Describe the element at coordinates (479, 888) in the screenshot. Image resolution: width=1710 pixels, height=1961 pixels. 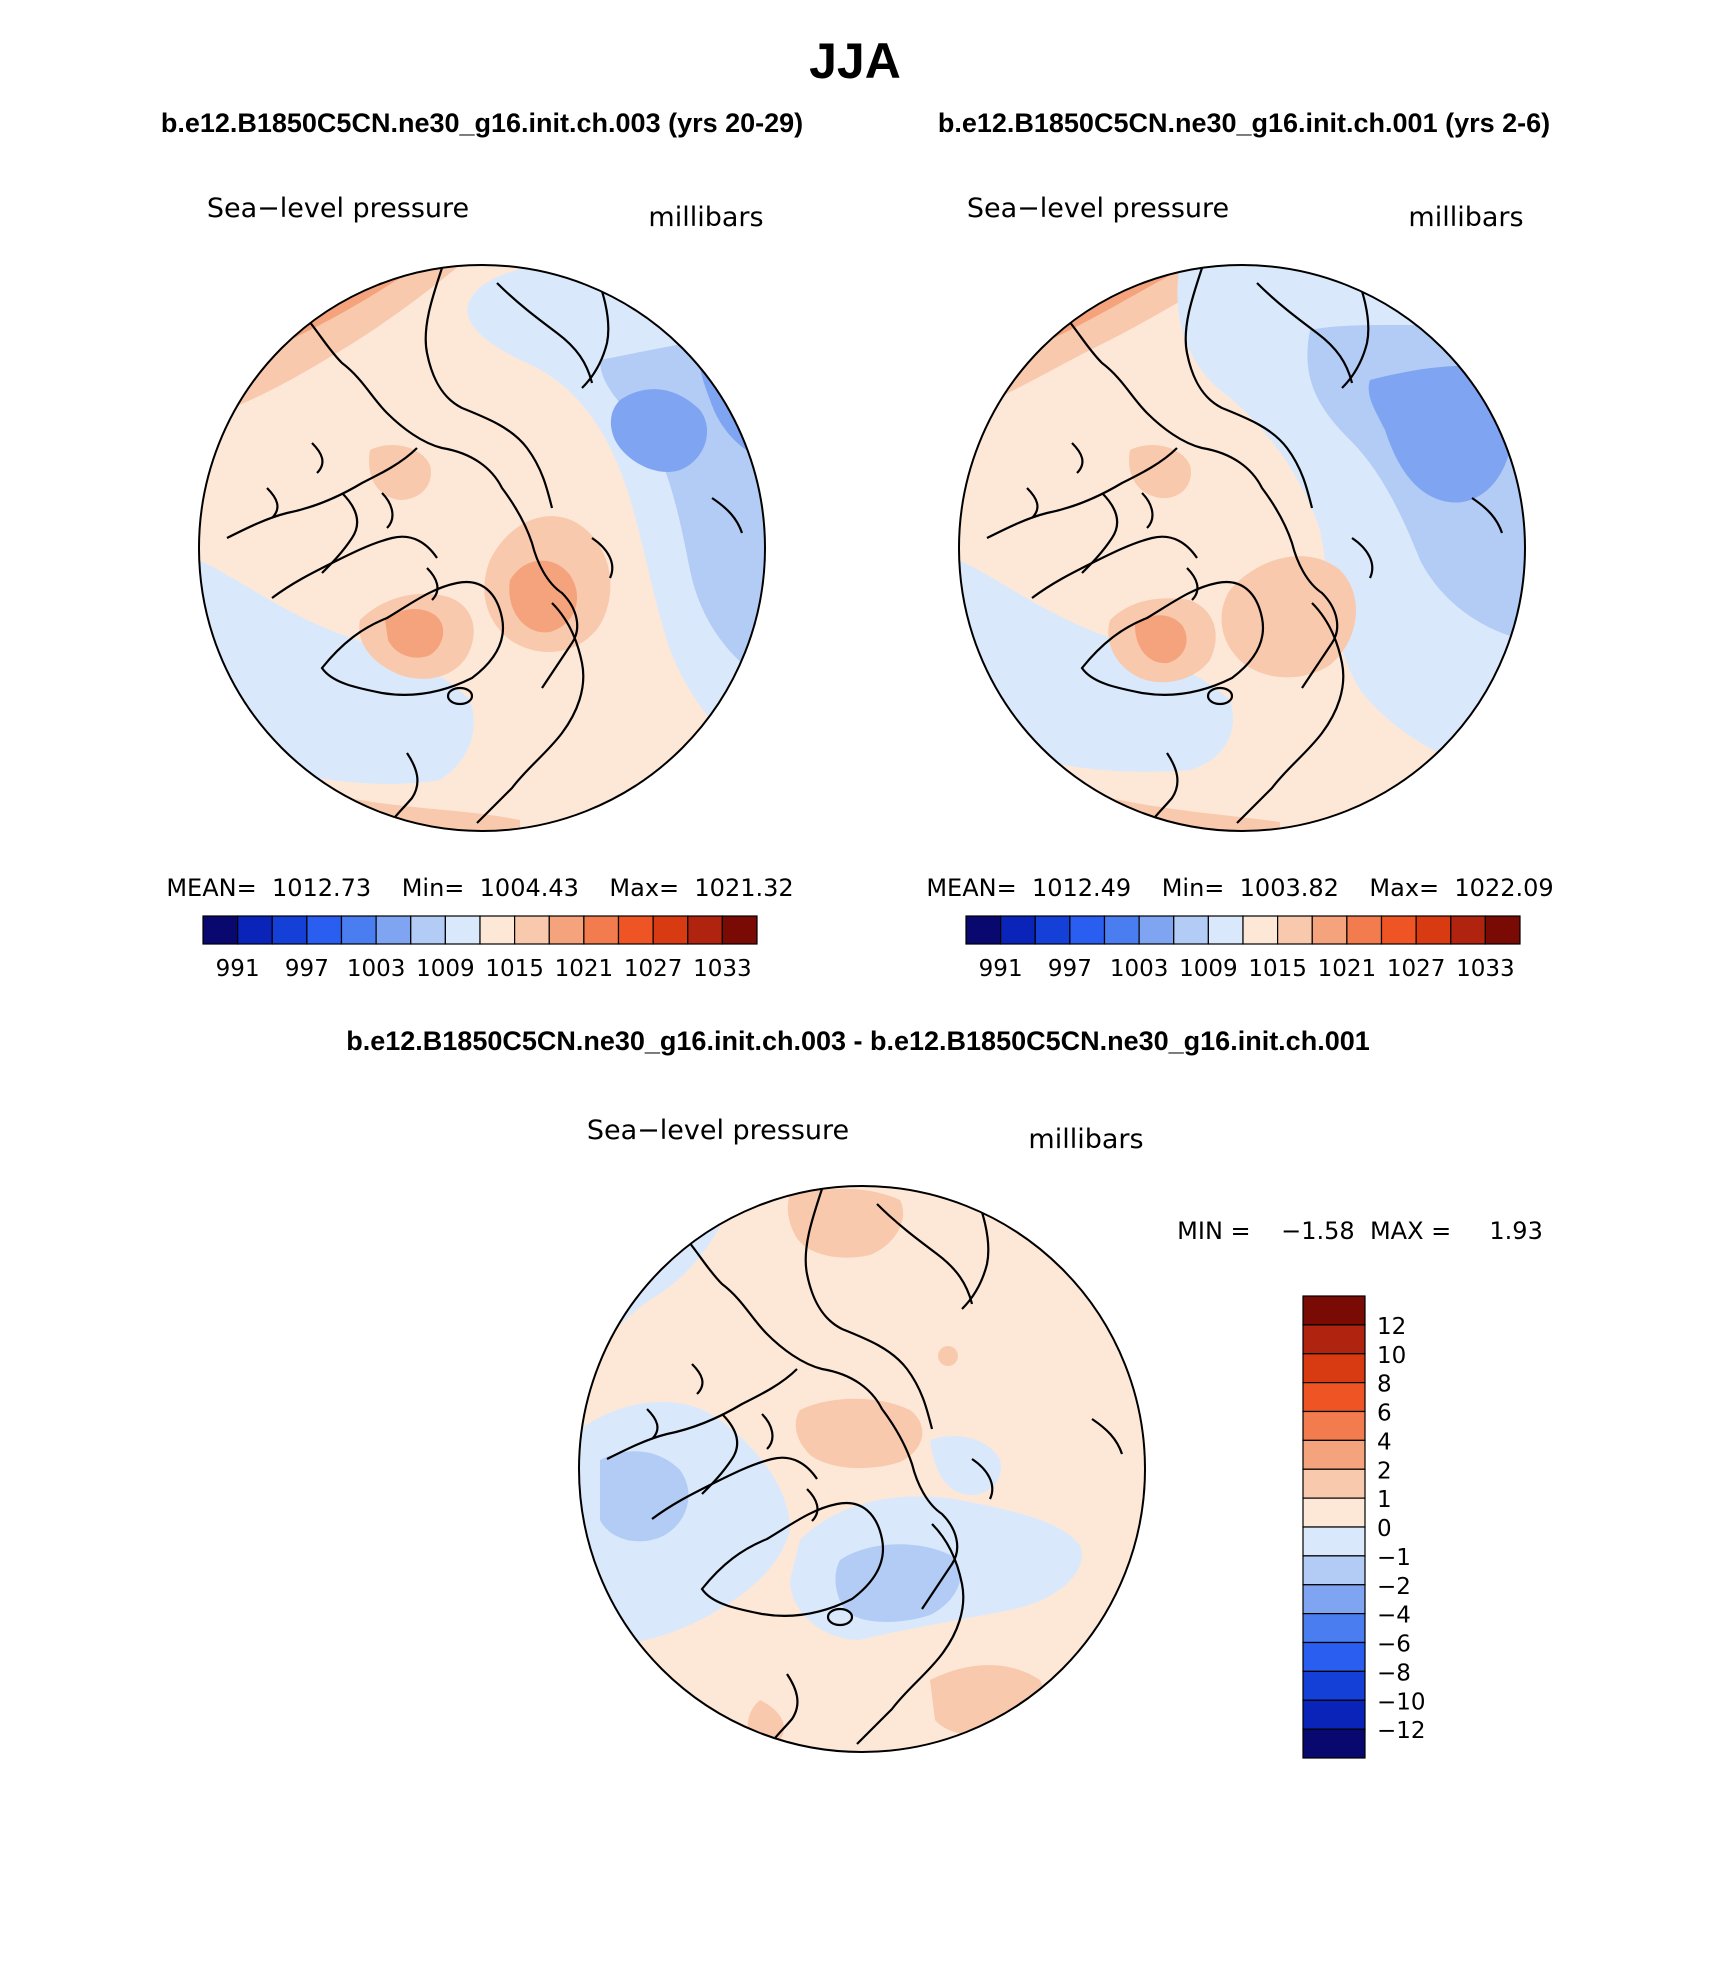
I see `panel-stats: MEAN= 1012.73 Min= 1004.43 Max= 1021.32` at that location.